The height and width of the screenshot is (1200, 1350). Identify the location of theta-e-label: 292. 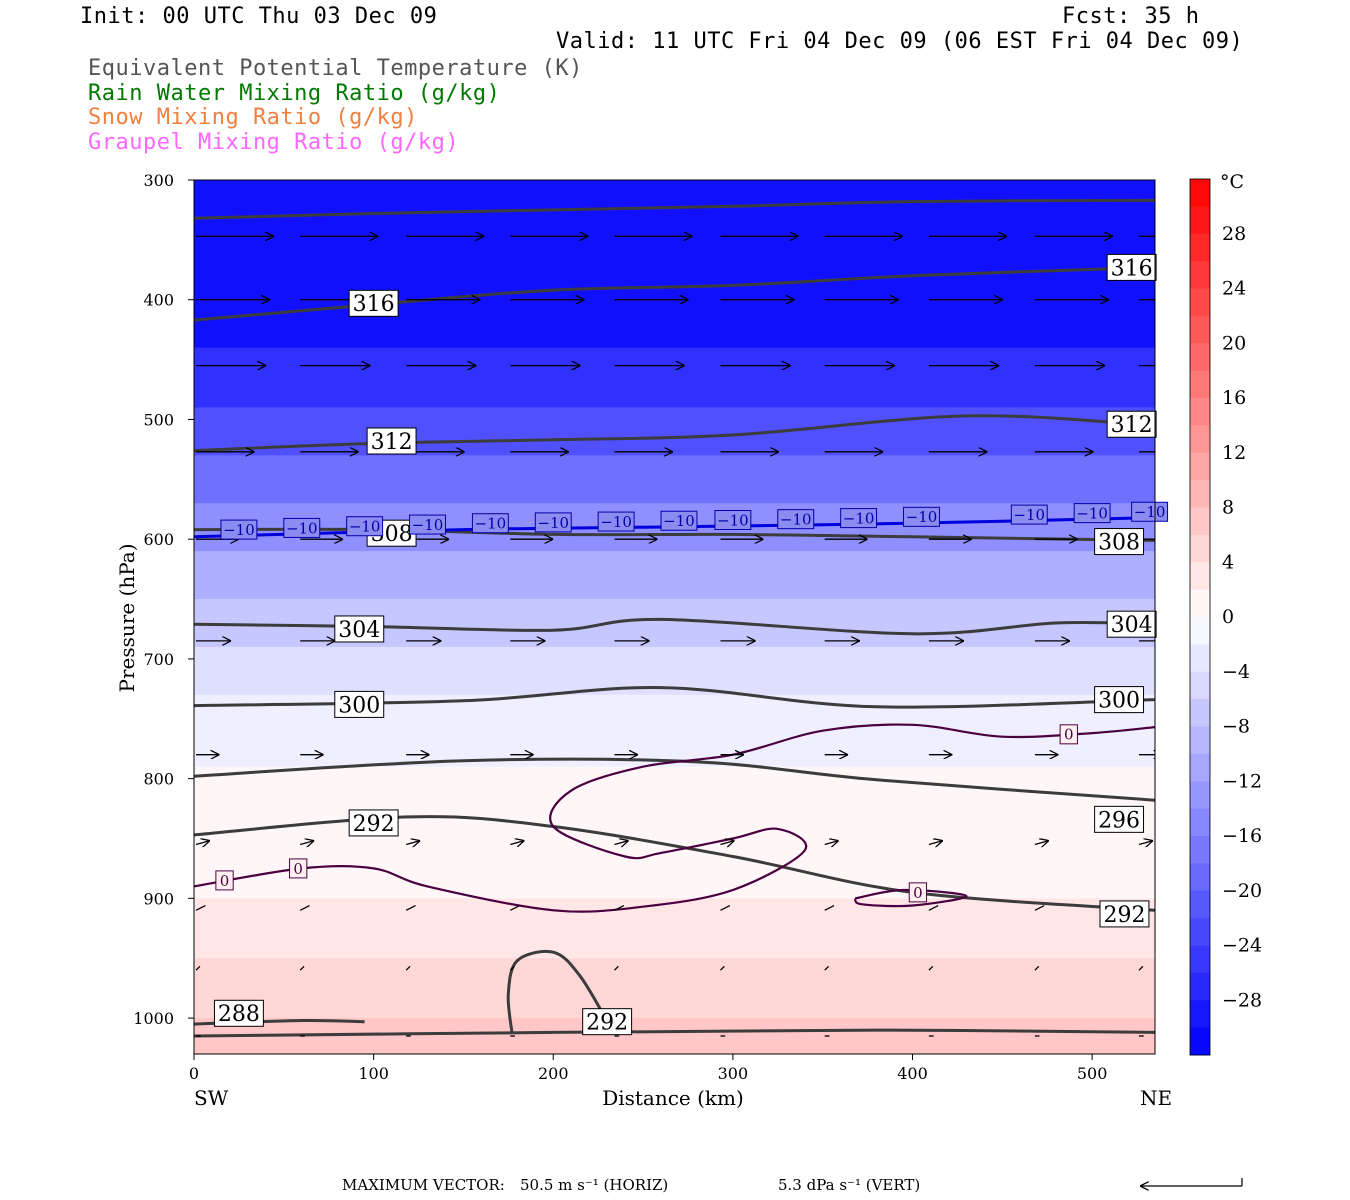
(1124, 914).